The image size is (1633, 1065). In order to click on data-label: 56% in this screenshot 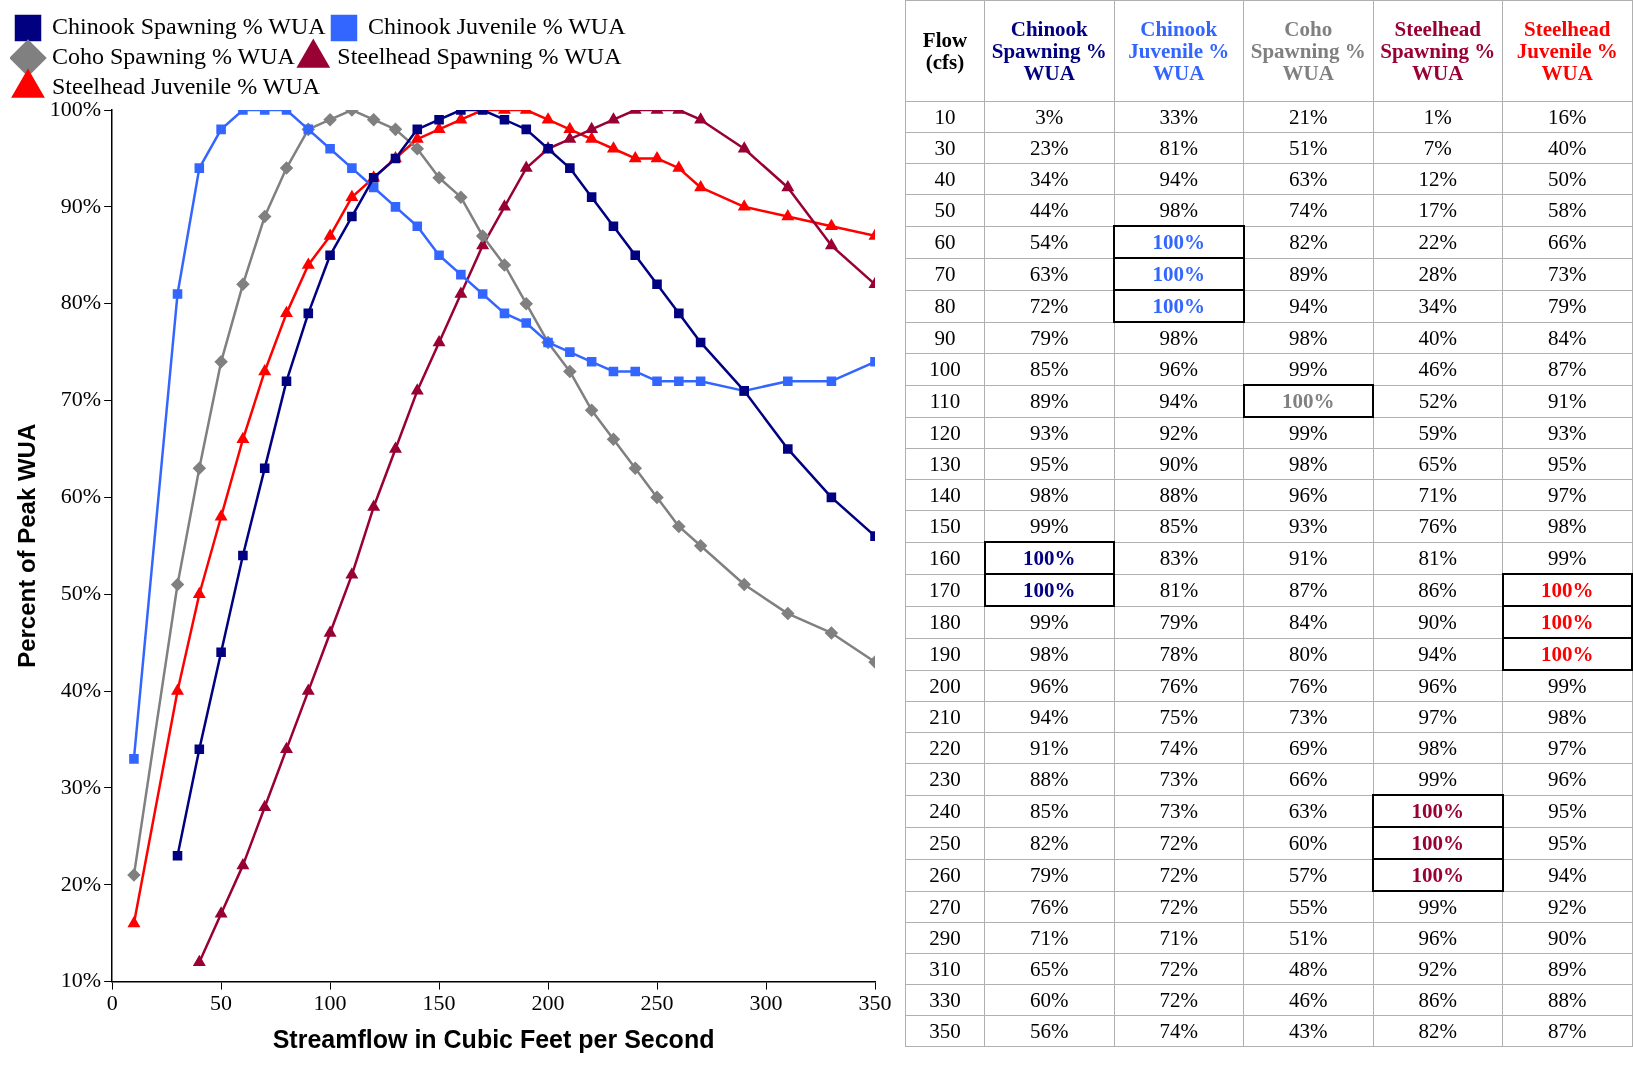, I will do `click(1049, 1031)`.